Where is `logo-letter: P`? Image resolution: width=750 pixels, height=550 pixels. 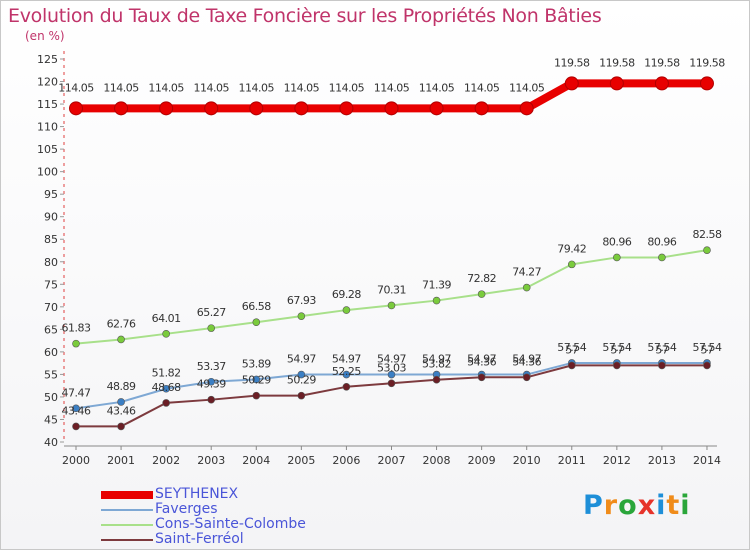
logo-letter: P is located at coordinates (593, 505).